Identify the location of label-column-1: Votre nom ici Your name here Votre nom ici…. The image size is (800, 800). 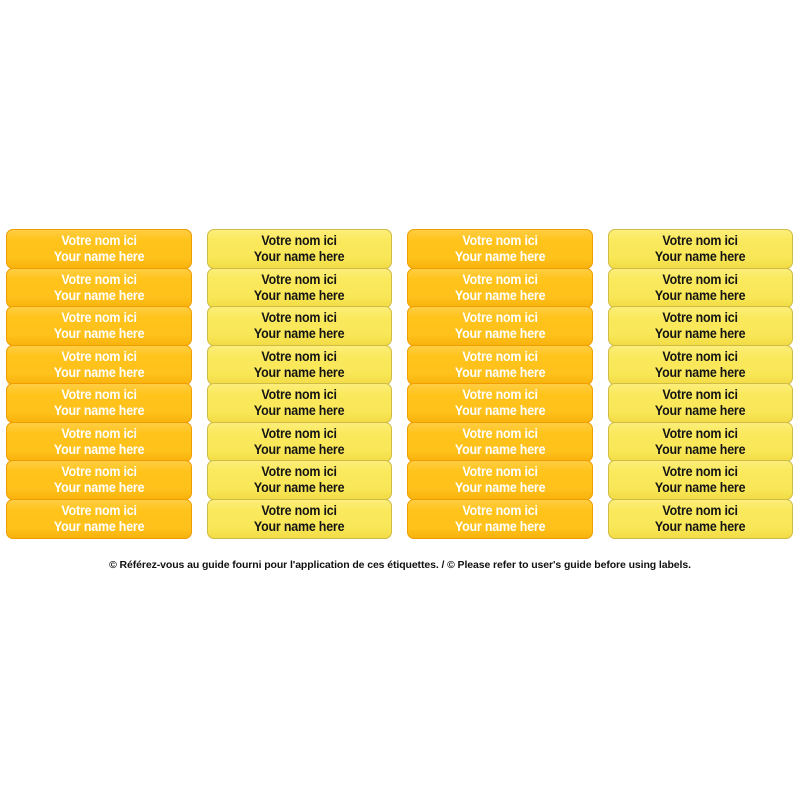
(99, 384).